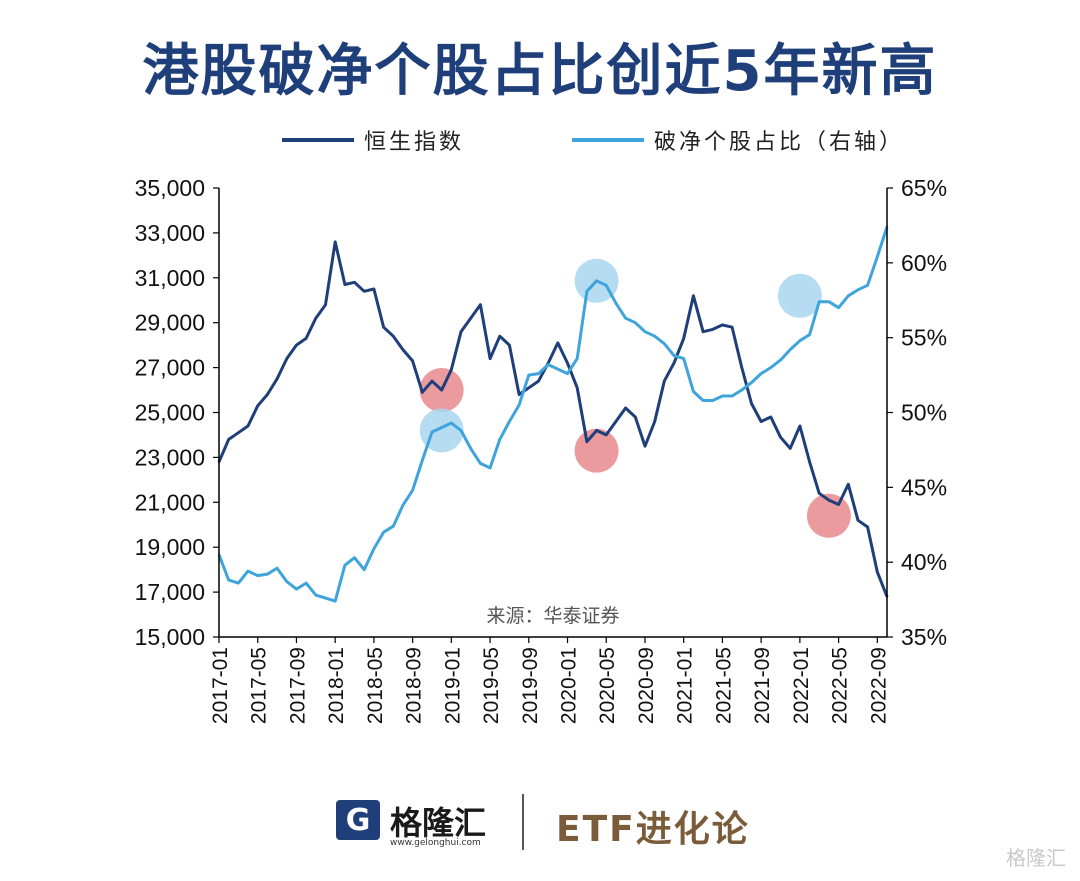  I want to click on brand-name: 格隆汇, so click(438, 823).